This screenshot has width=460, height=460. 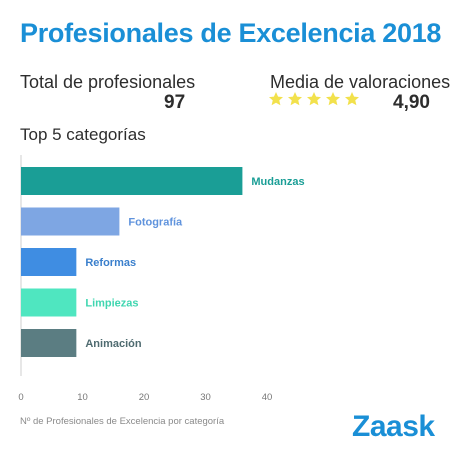 What do you see at coordinates (110, 263) in the screenshot?
I see `bar-label: Reformas` at bounding box center [110, 263].